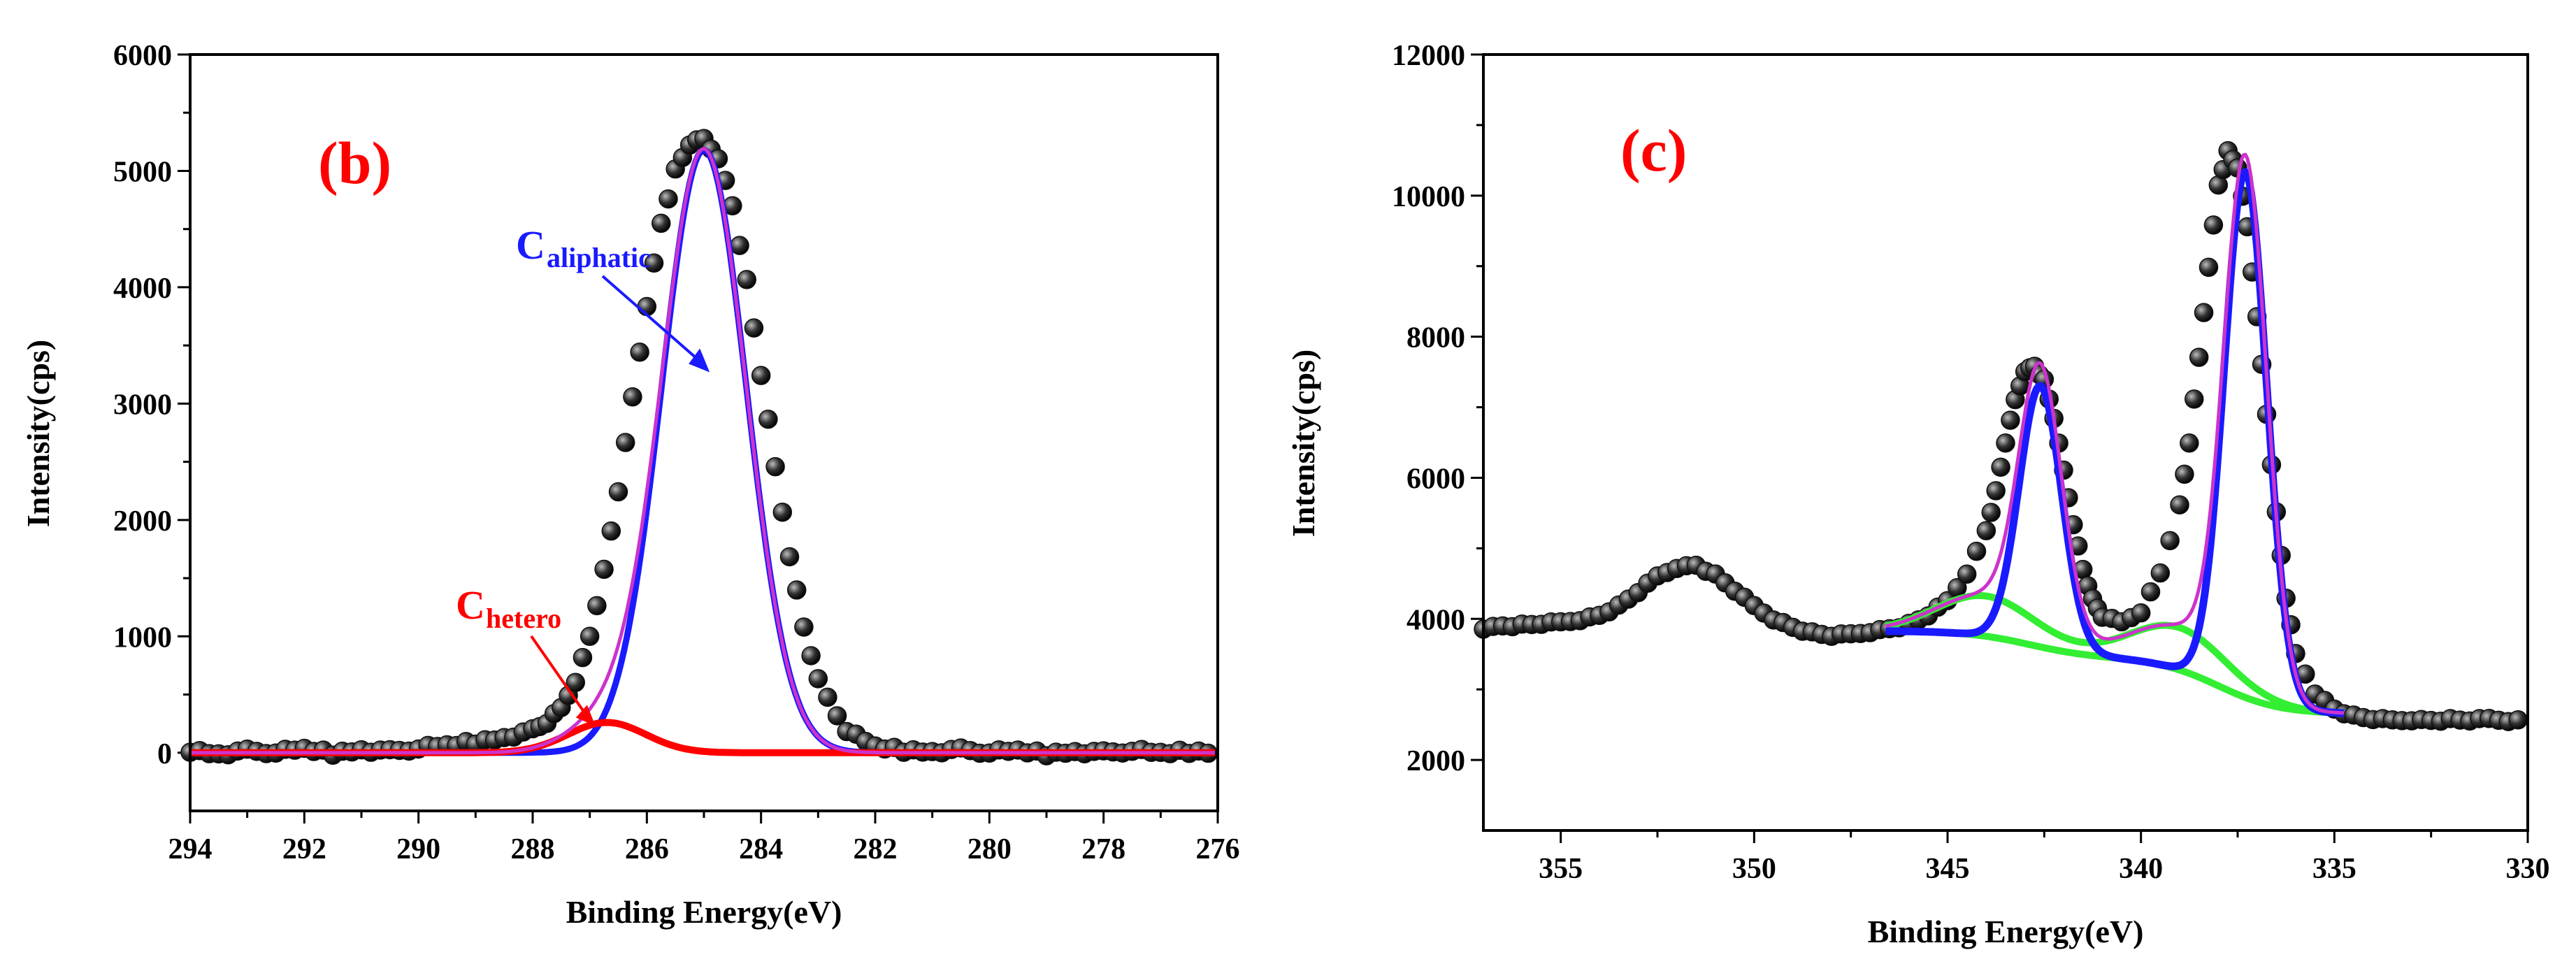 Image resolution: width=2576 pixels, height=964 pixels. Describe the element at coordinates (142, 405) in the screenshot. I see `y-tick-label: 3000` at that location.